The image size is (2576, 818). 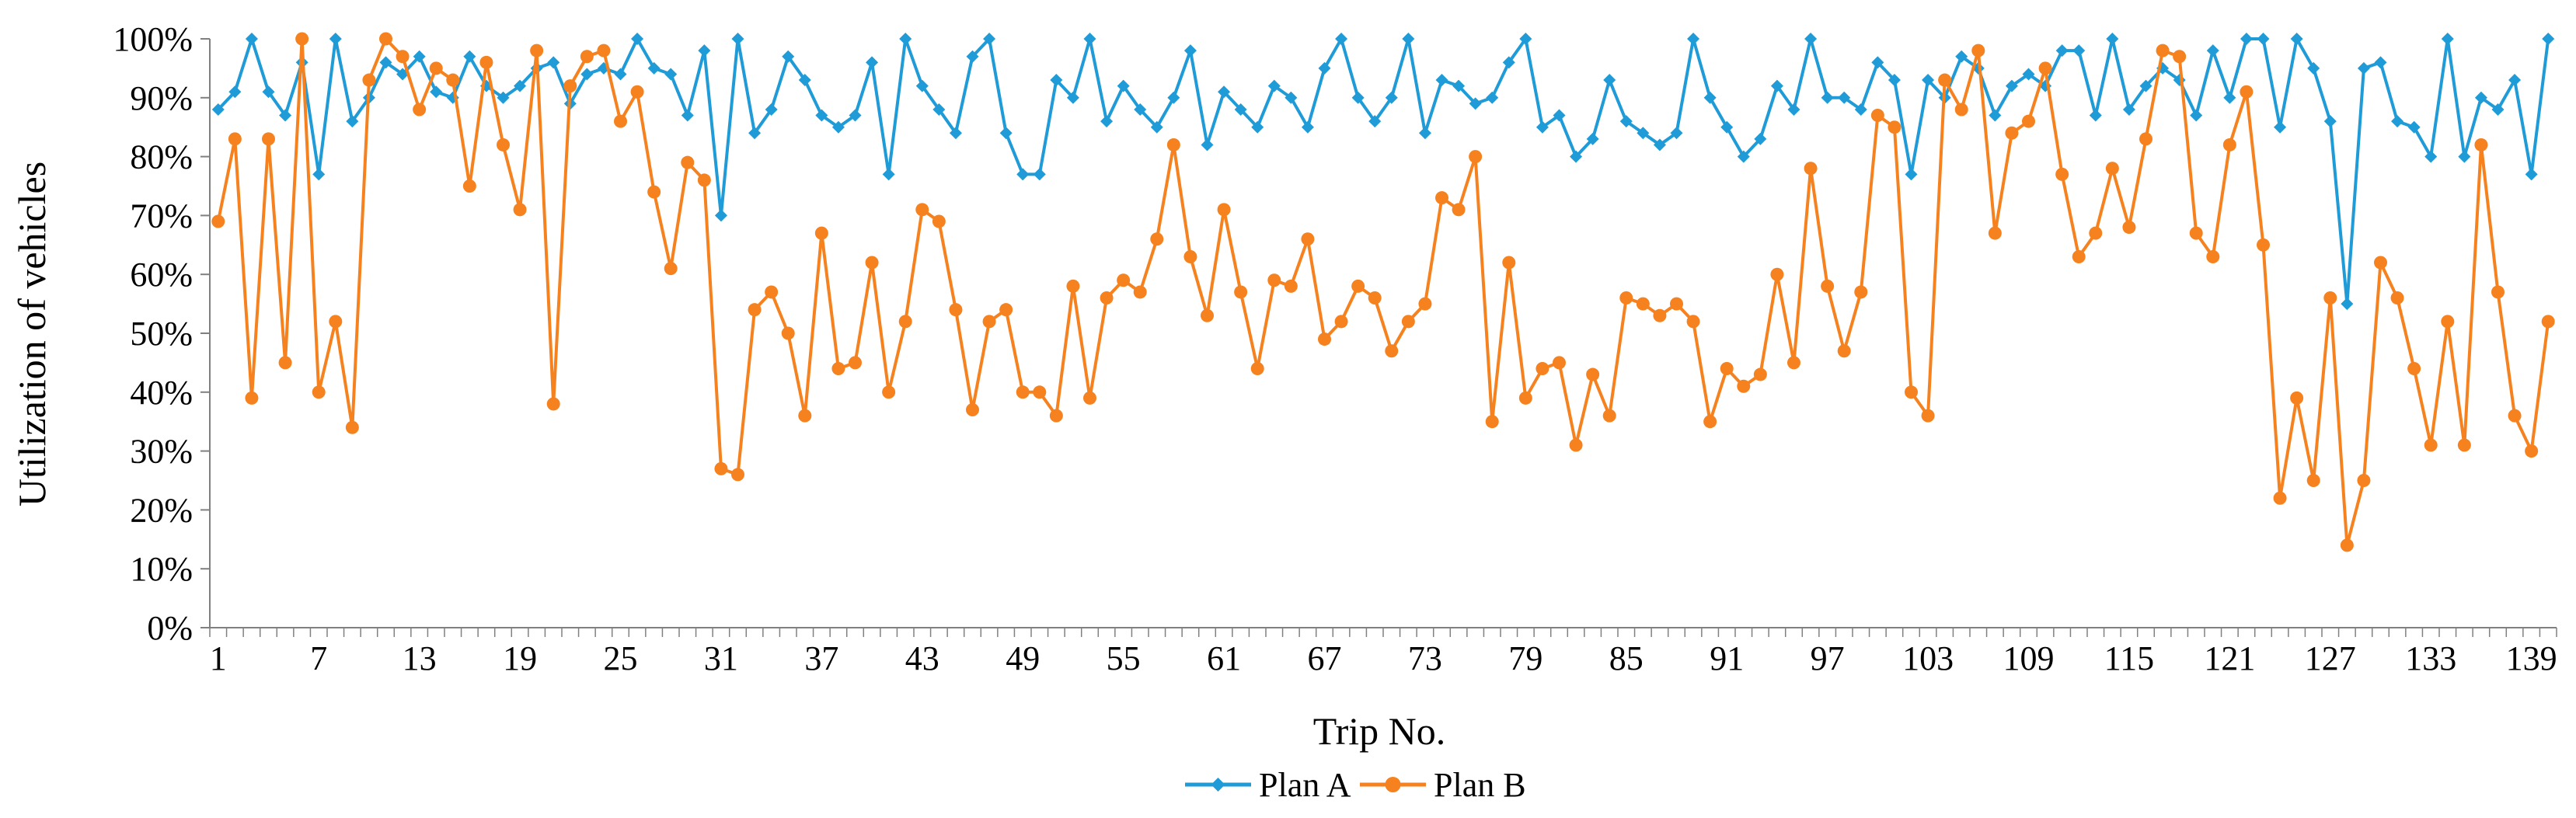 What do you see at coordinates (1626, 658) in the screenshot?
I see `x-tick-label: 85` at bounding box center [1626, 658].